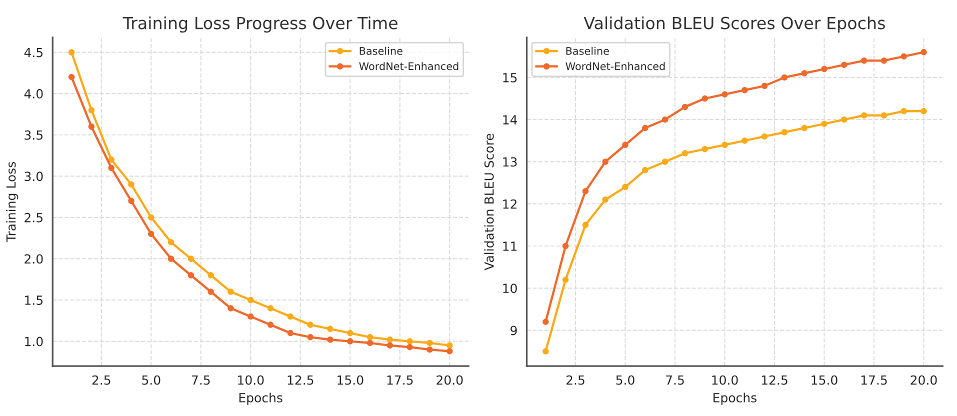 Image resolution: width=957 pixels, height=416 pixels. Describe the element at coordinates (33, 94) in the screenshot. I see `y-tick-label: 4.0` at that location.